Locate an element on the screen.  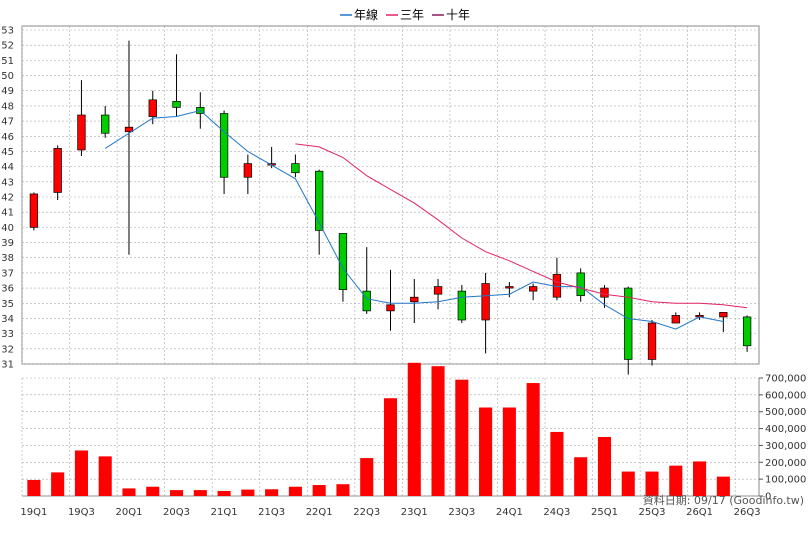
price-tick-label: 39 is located at coordinates (7, 243).